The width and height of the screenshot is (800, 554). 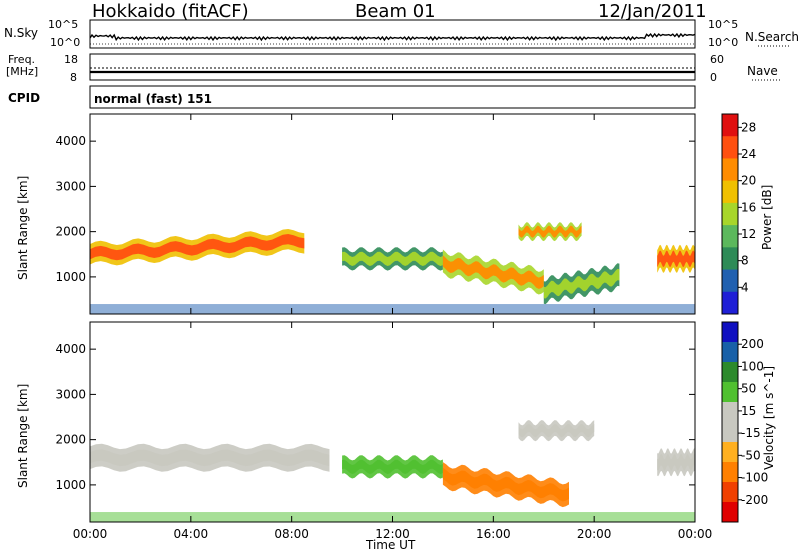 What do you see at coordinates (748, 181) in the screenshot?
I see `power-colorbar-label-4: 20` at bounding box center [748, 181].